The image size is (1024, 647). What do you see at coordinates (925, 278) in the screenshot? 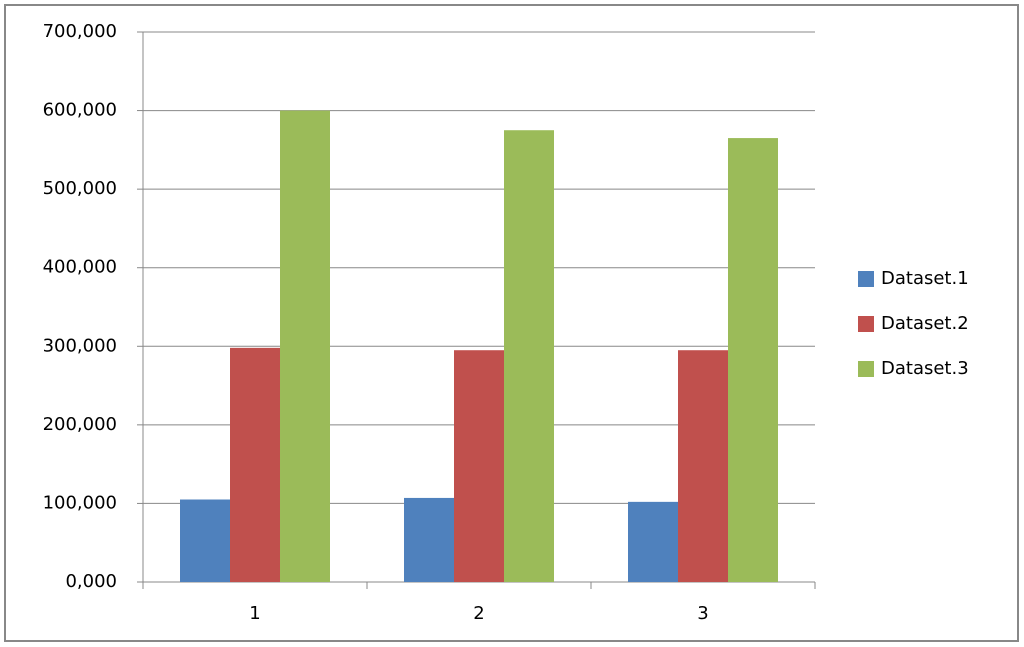
I see `legend-label: Dataset.1` at bounding box center [925, 278].